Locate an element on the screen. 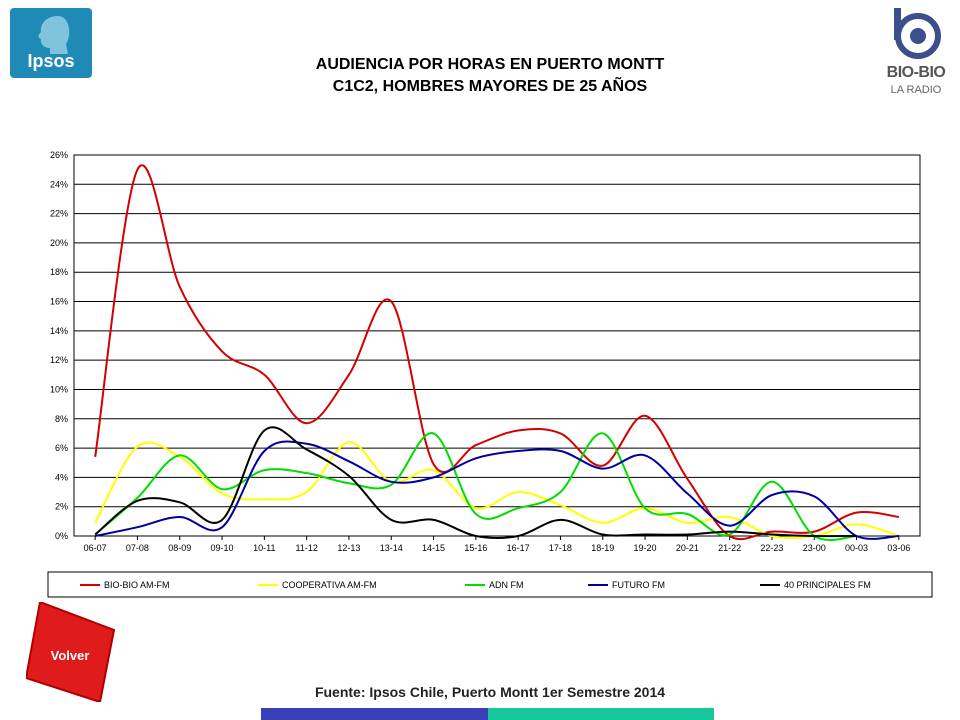  y-tick-label: 12% is located at coordinates (59, 360).